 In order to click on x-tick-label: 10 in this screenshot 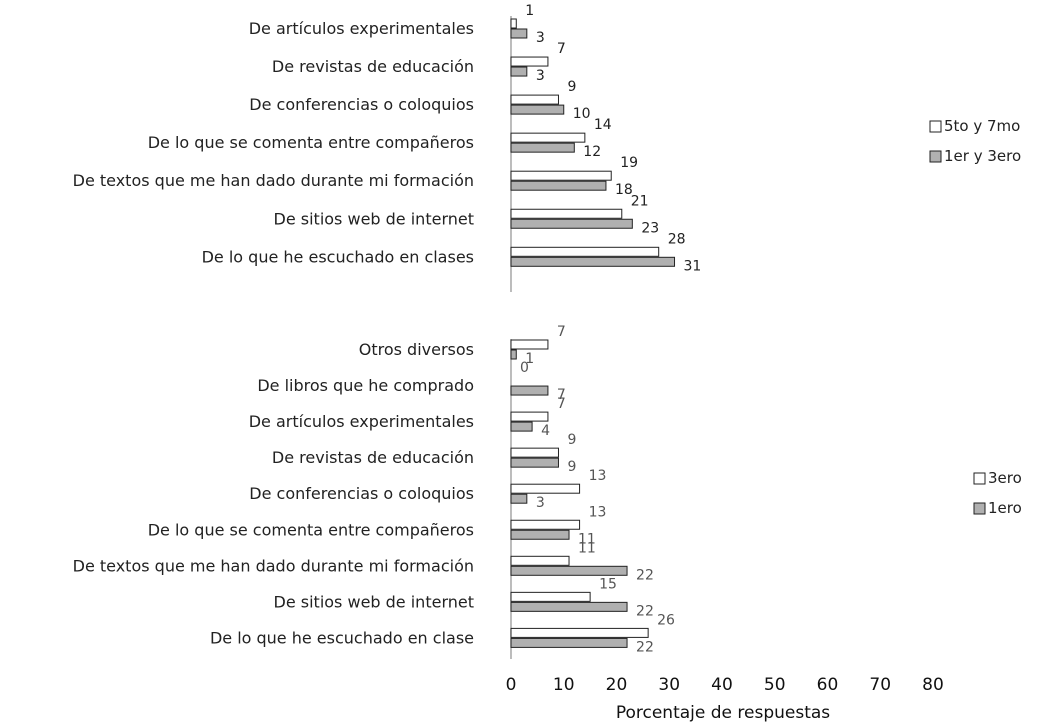, I will do `click(564, 685)`.